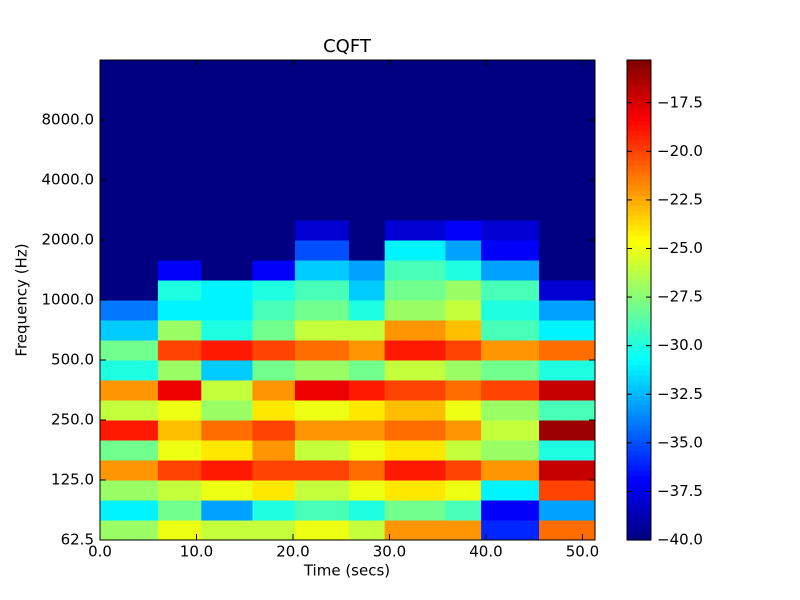 Image resolution: width=800 pixels, height=600 pixels. I want to click on y-tick-label: 62.5, so click(77, 540).